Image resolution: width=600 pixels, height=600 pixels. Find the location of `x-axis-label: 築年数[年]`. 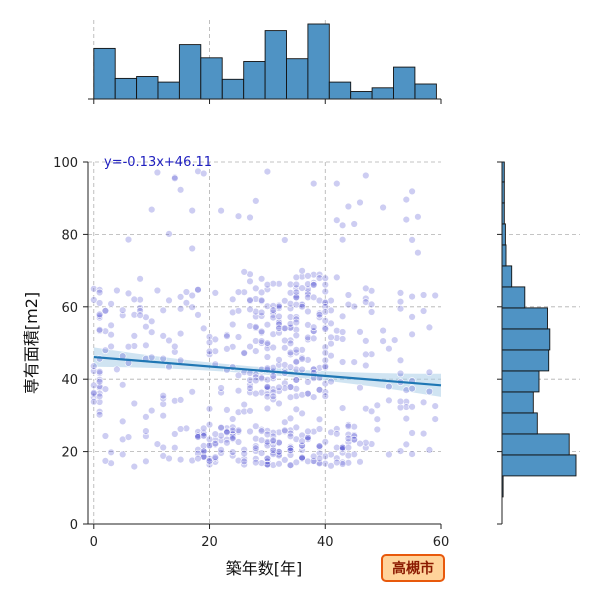

x-axis-label: 築年数[年] is located at coordinates (264, 568).